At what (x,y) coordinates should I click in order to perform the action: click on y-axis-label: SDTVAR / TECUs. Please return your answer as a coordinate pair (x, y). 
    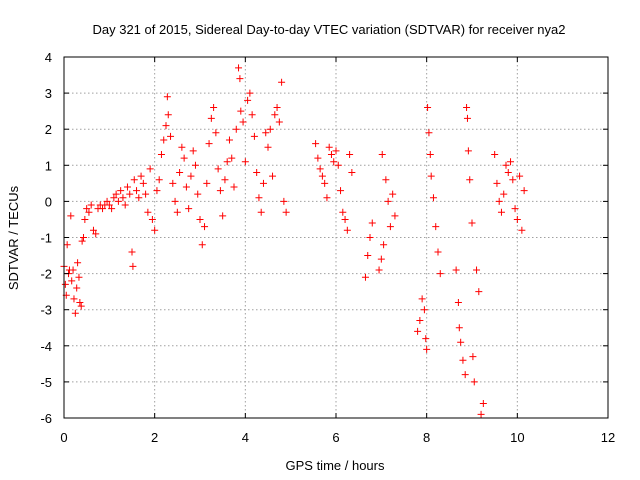
    Looking at the image, I should click on (13, 237).